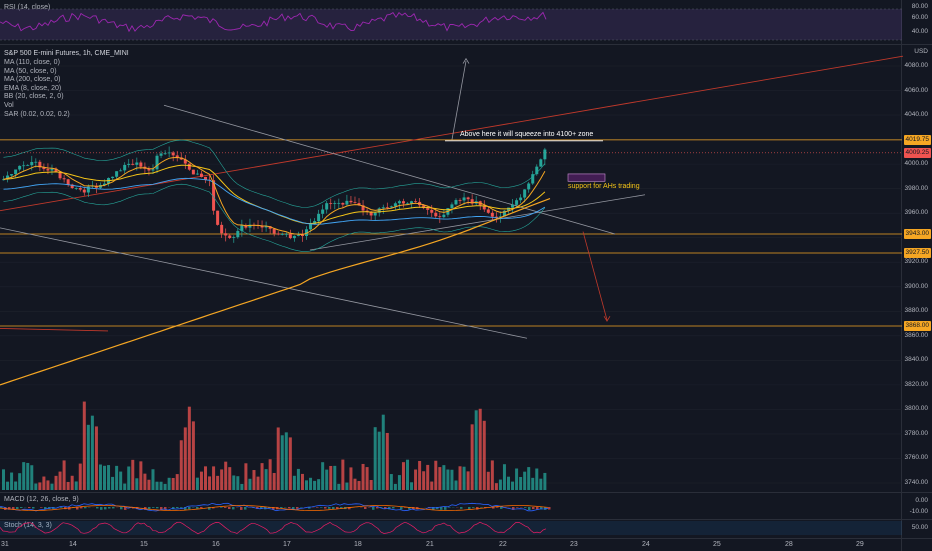  I want to click on time-axis-label: 14, so click(73, 544).